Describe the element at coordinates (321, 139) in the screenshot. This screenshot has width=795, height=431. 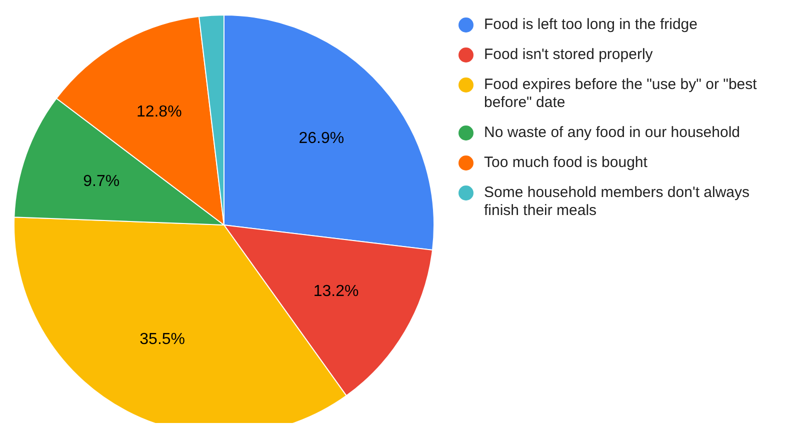
I see `data-label: 26.9%` at that location.